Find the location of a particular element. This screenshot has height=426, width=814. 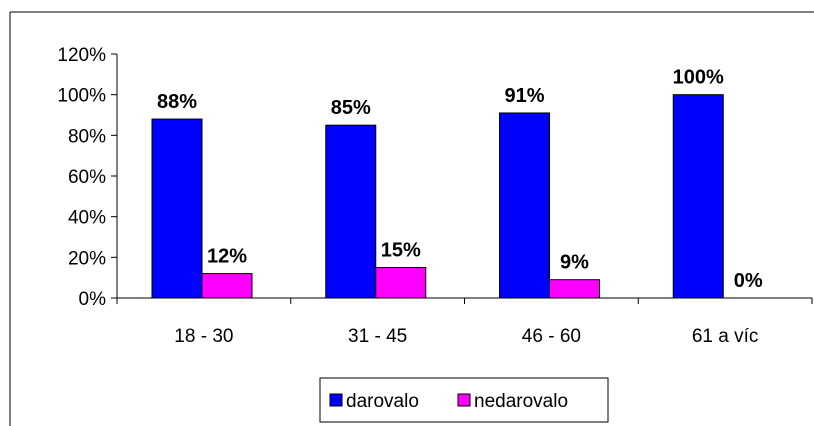

x-tick-label-46-60: 46 - 60 is located at coordinates (551, 336).